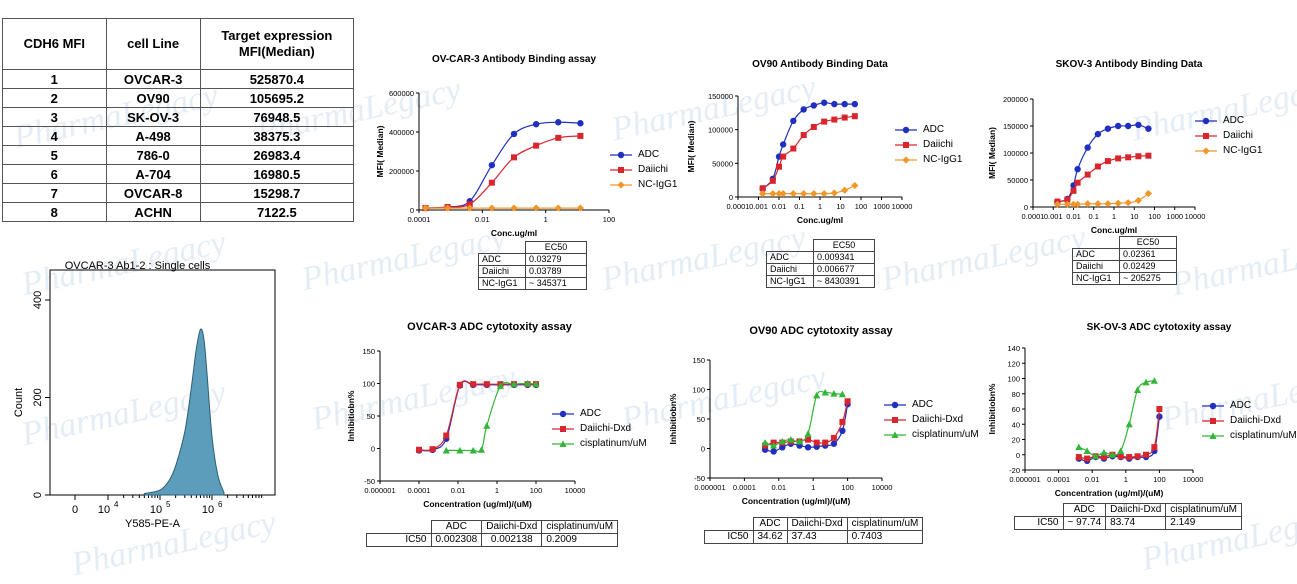  Describe the element at coordinates (368, 384) in the screenshot. I see `y-tick-label: 100` at that location.